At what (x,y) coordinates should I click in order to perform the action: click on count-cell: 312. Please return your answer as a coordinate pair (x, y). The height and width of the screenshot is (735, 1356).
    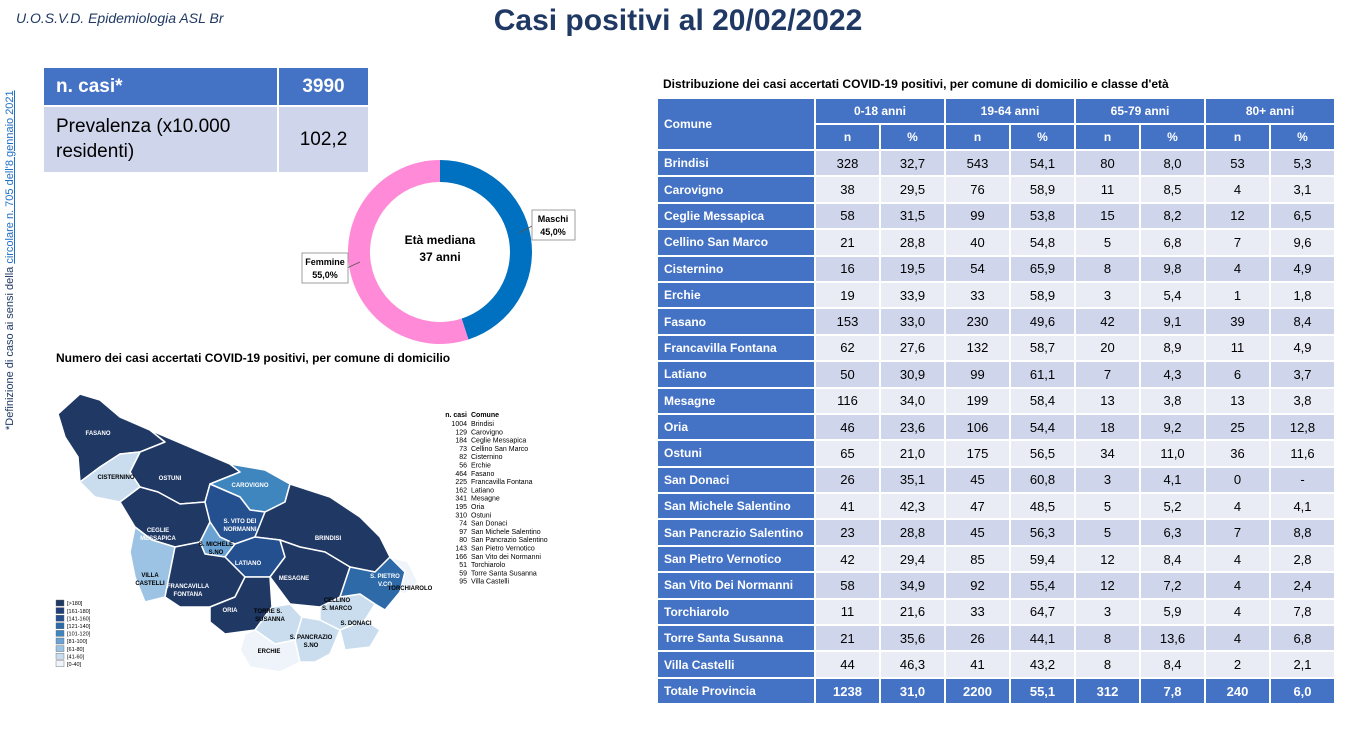
    Looking at the image, I should click on (1107, 691).